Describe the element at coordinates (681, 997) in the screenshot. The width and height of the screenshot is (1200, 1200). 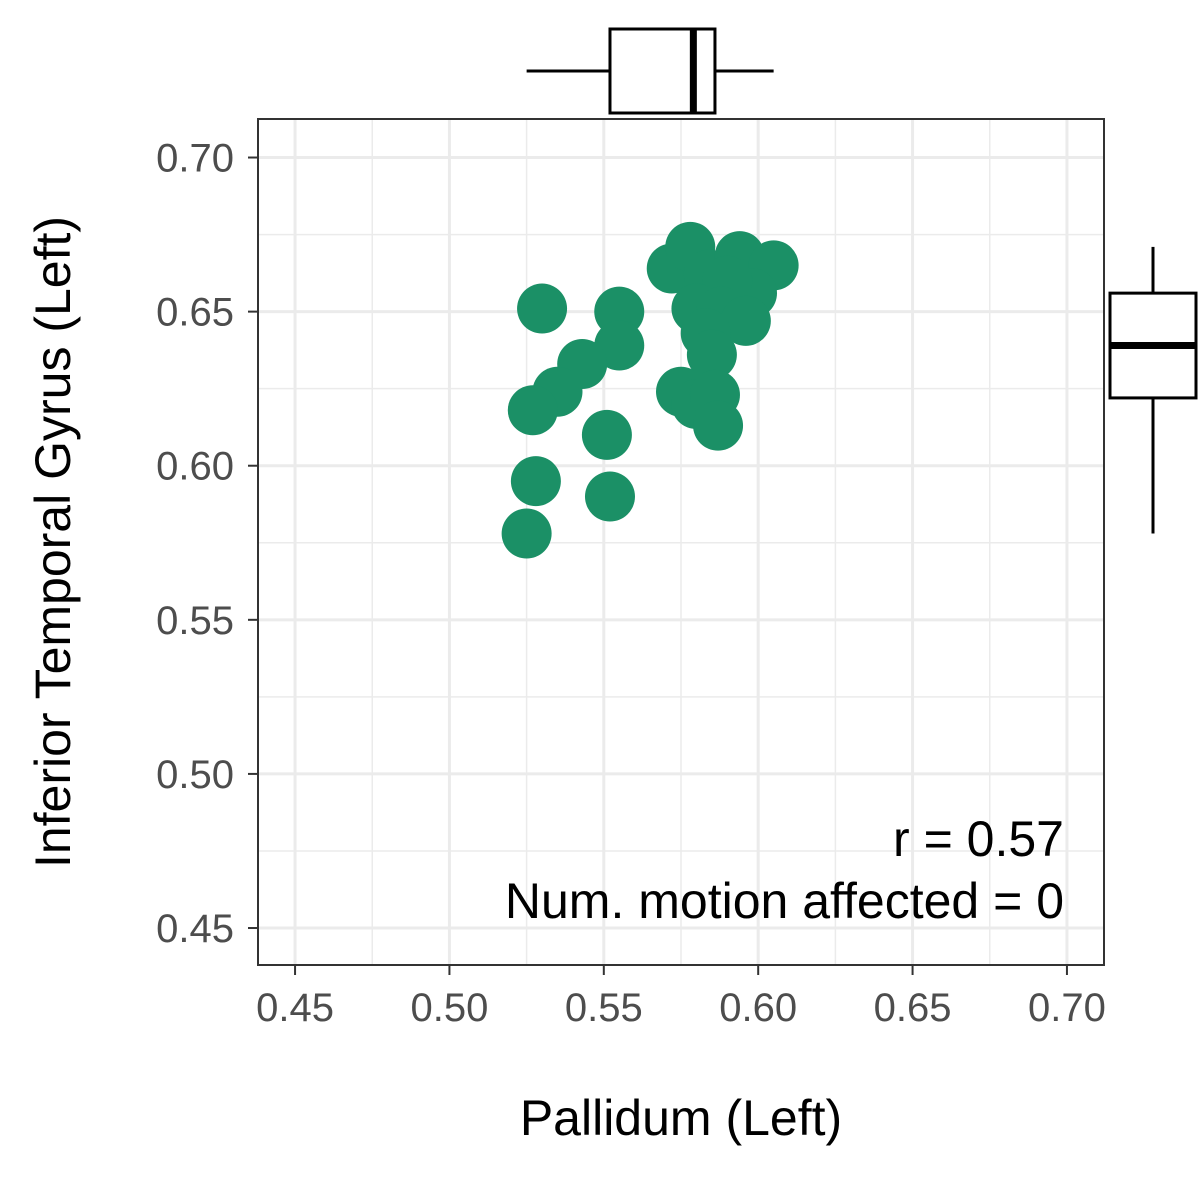
I see `x-axis-ticks: 0.45 0.50 0.55 0.60 0.65 0.70` at that location.